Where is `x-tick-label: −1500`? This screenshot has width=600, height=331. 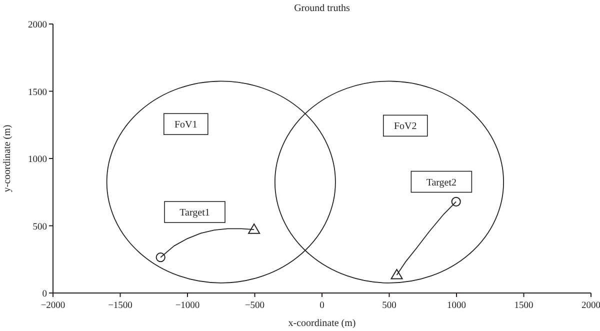 x-tick-label: −1500 is located at coordinates (120, 306).